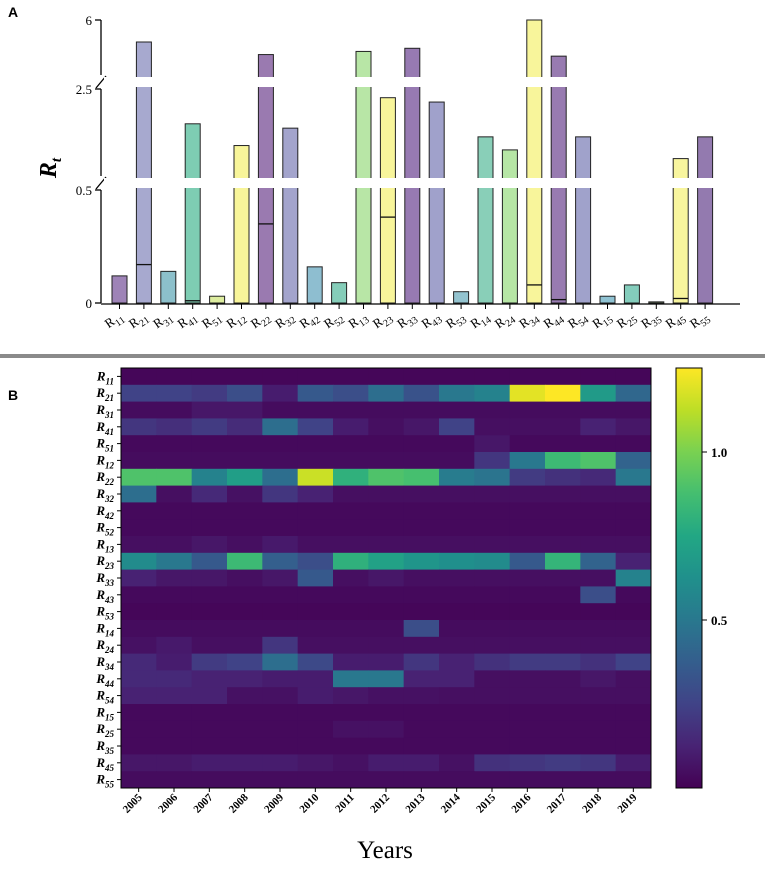 This screenshot has width=765, height=871. Describe the element at coordinates (700, 321) in the screenshot. I see `x-tick-label: R55` at that location.